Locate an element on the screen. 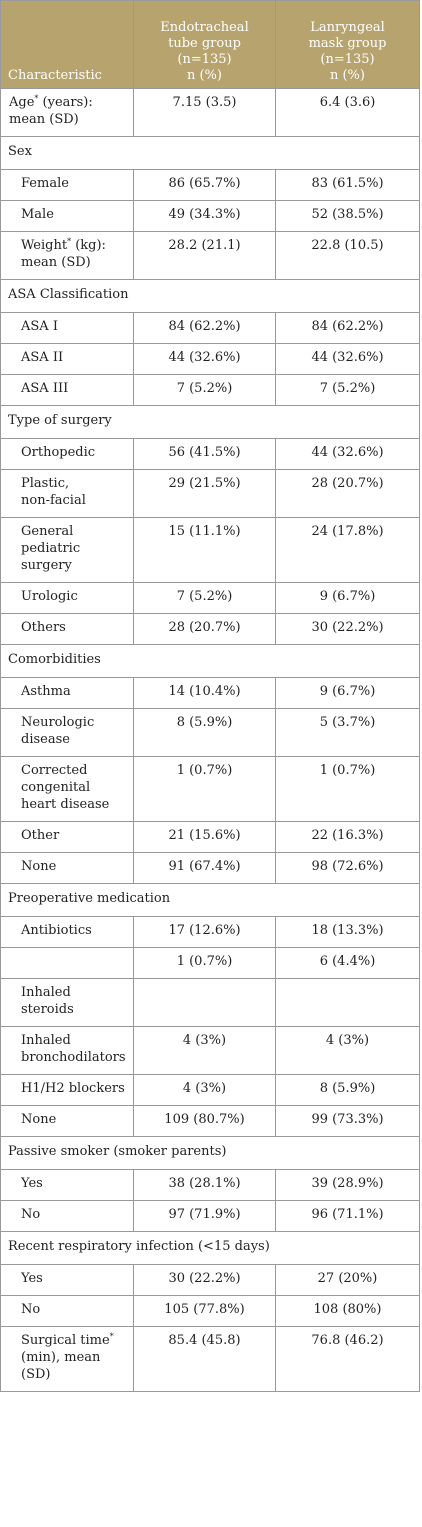 This screenshot has width=422, height=1527. row-label: Urologic is located at coordinates (67, 598).